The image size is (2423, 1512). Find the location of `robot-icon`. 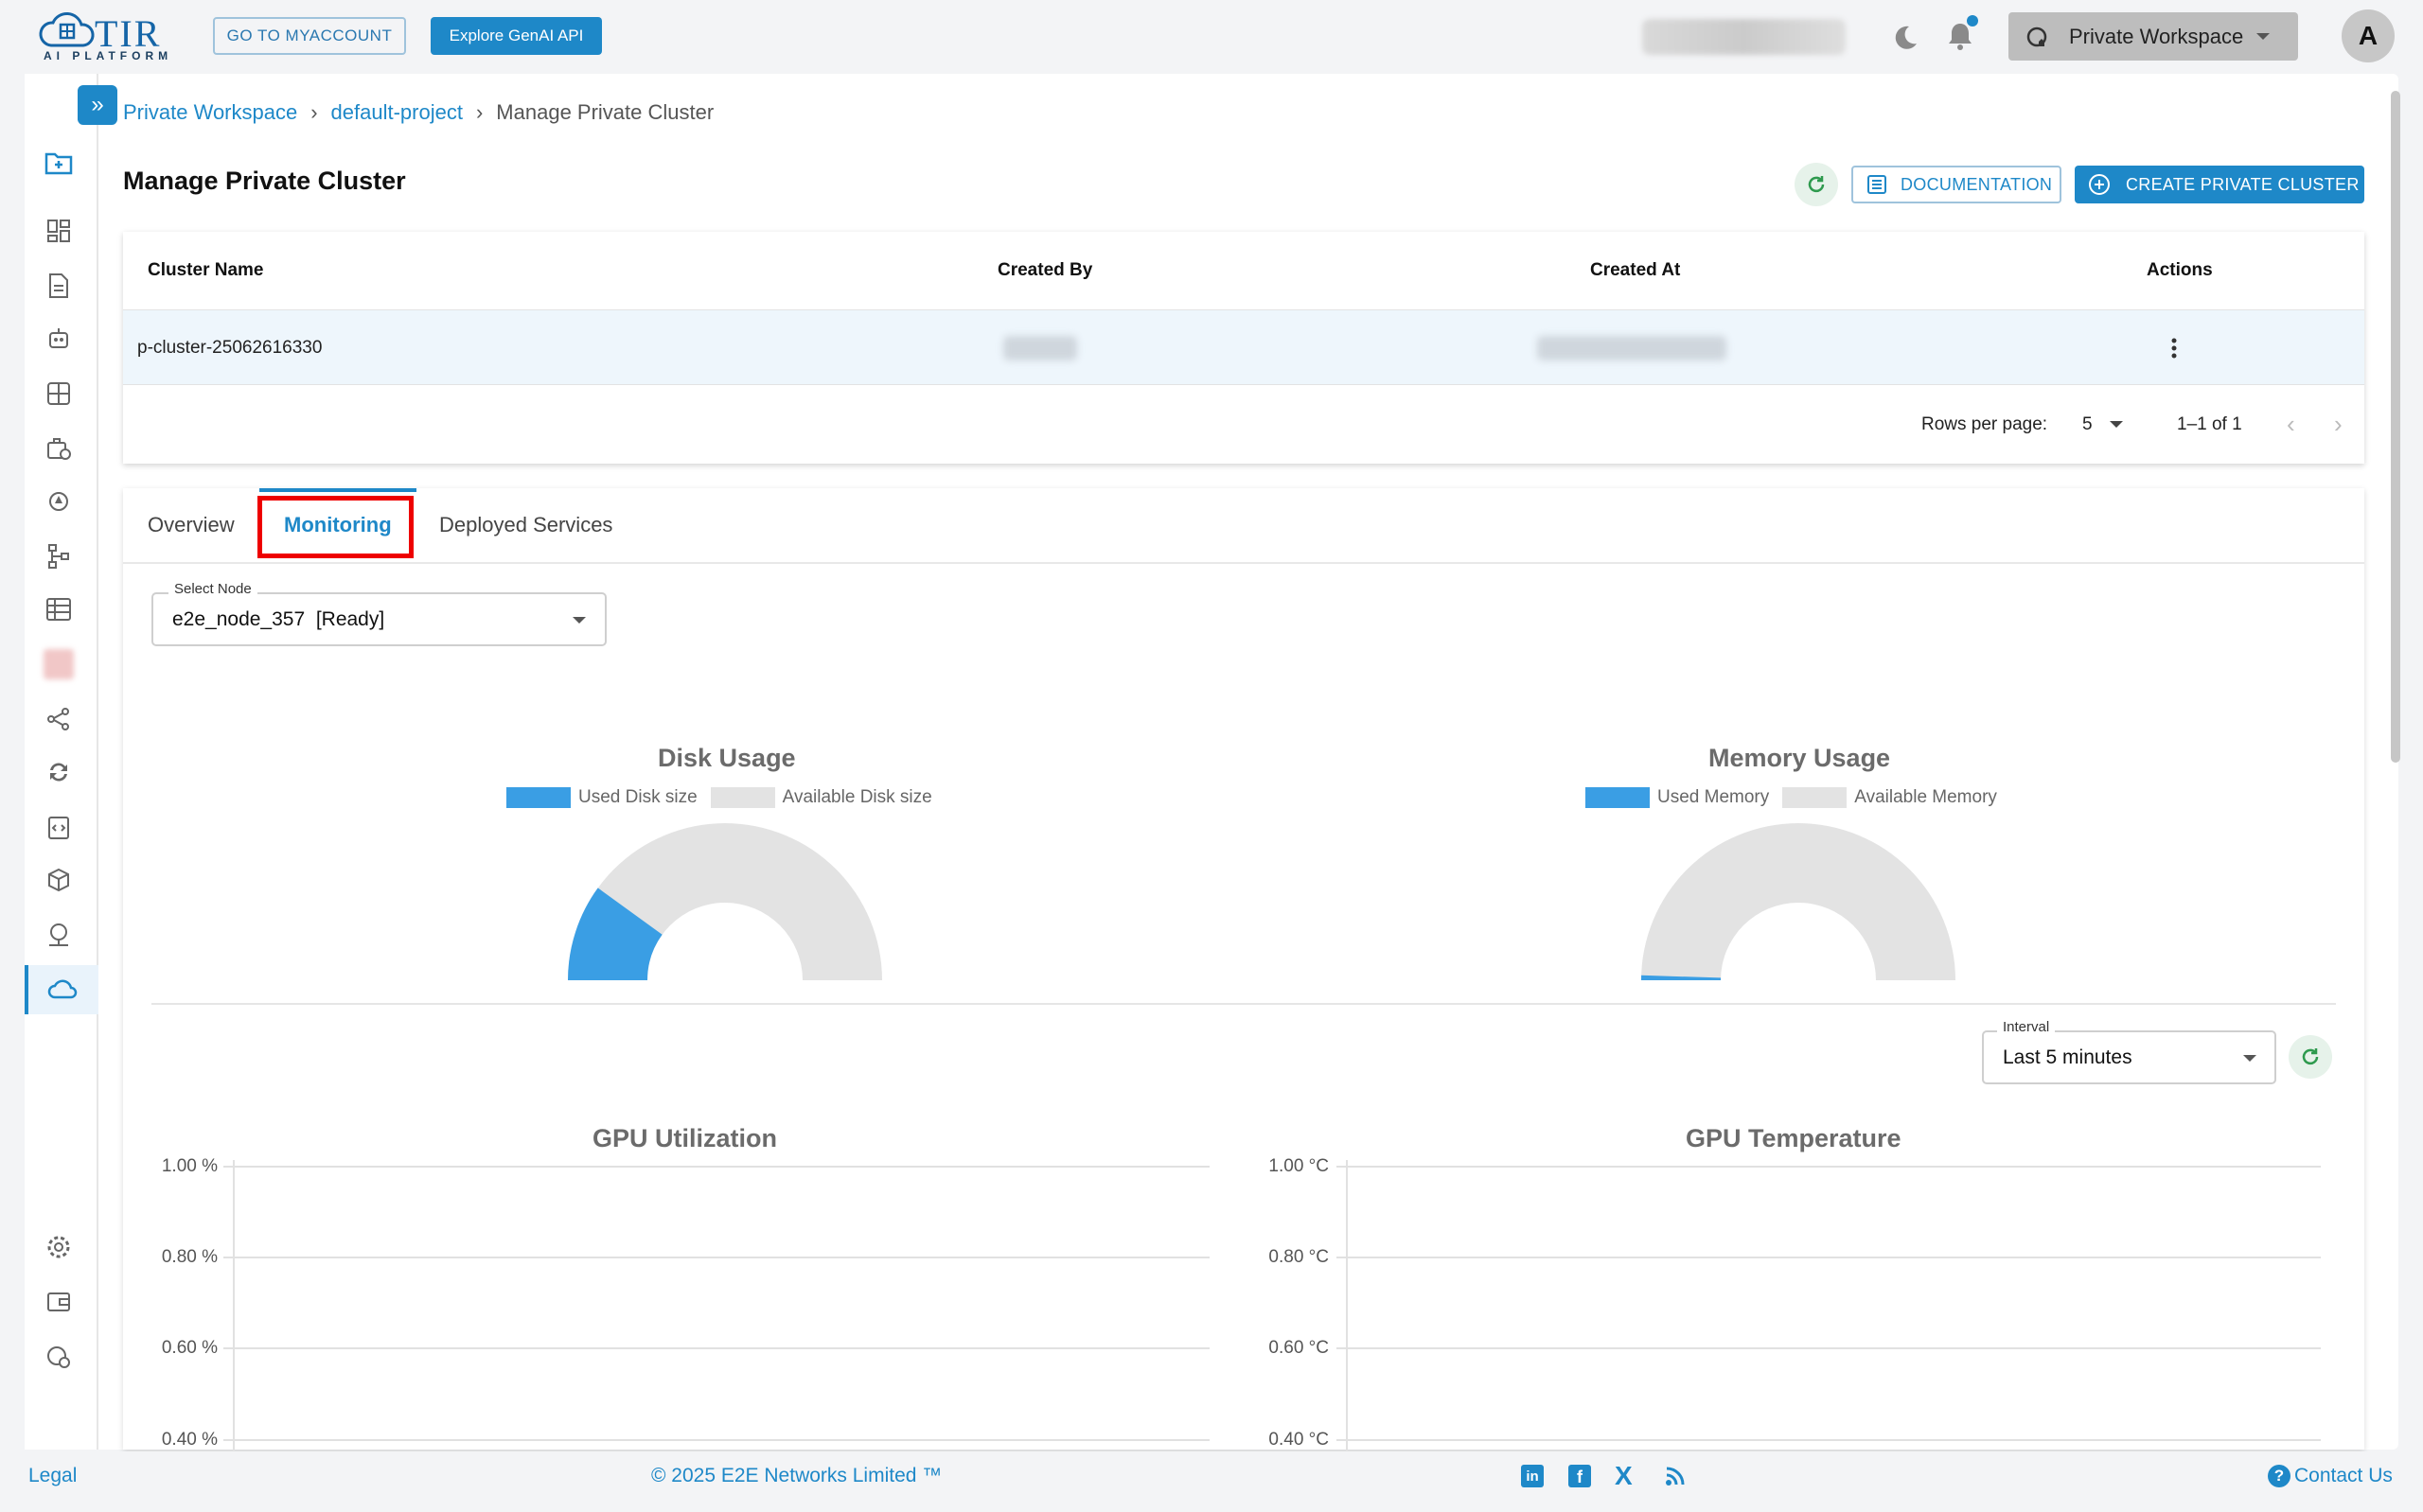

robot-icon is located at coordinates (58, 338).